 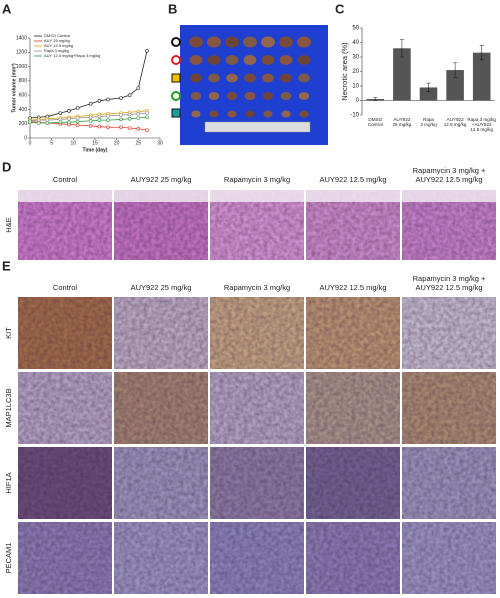 I want to click on legend-entry: DMSO Control, so click(x=57, y=35).